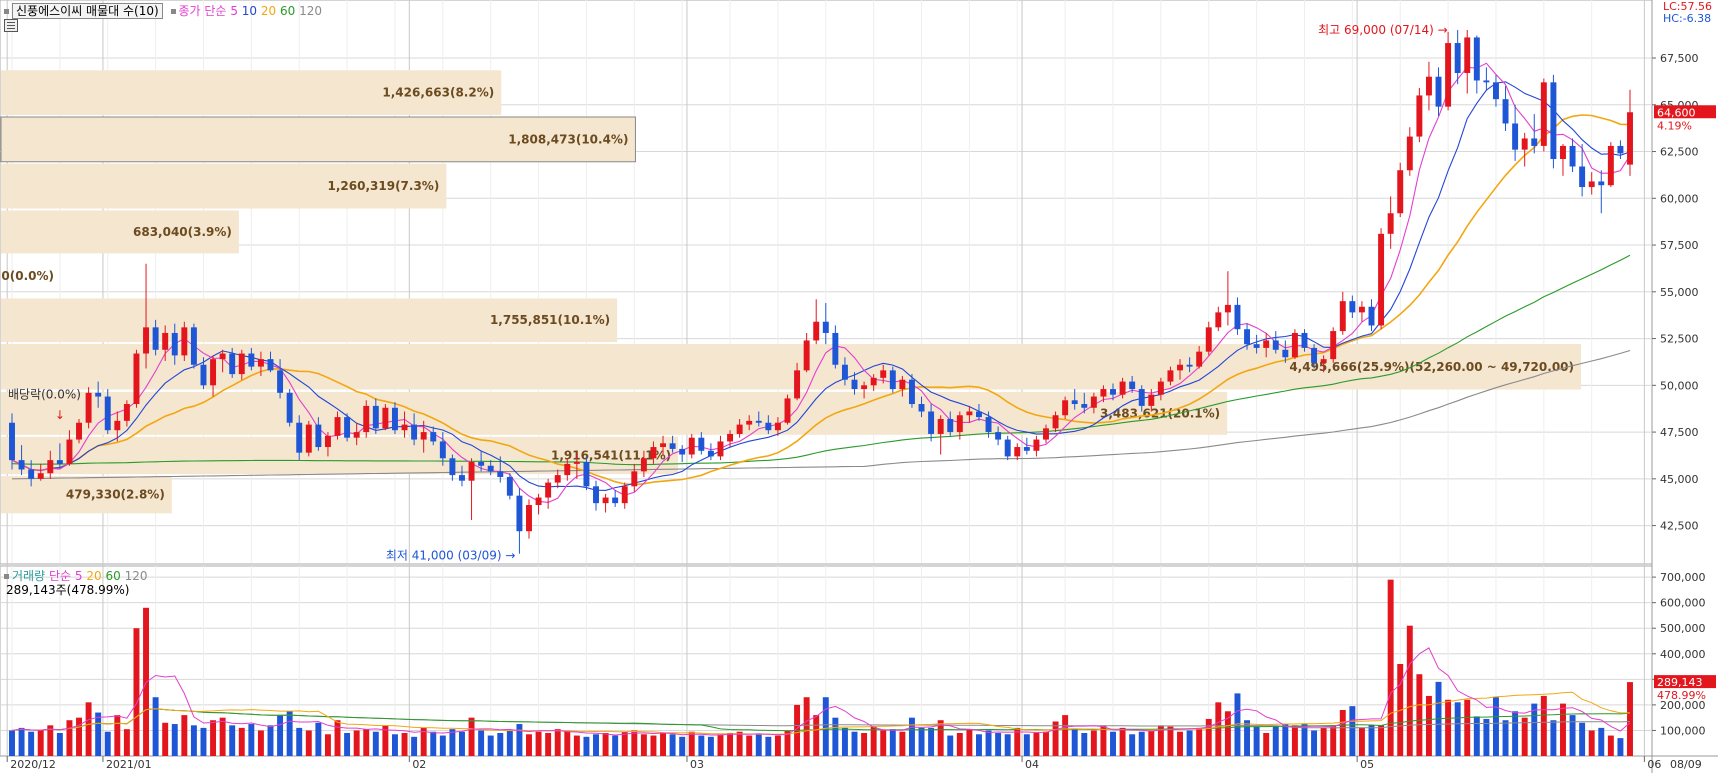 This screenshot has height=773, width=1718. Describe the element at coordinates (1431, 367) in the screenshot. I see `volume-profile-label: 4,495,666(25.9%)(52,260.00 ~ 49,720.00)` at that location.